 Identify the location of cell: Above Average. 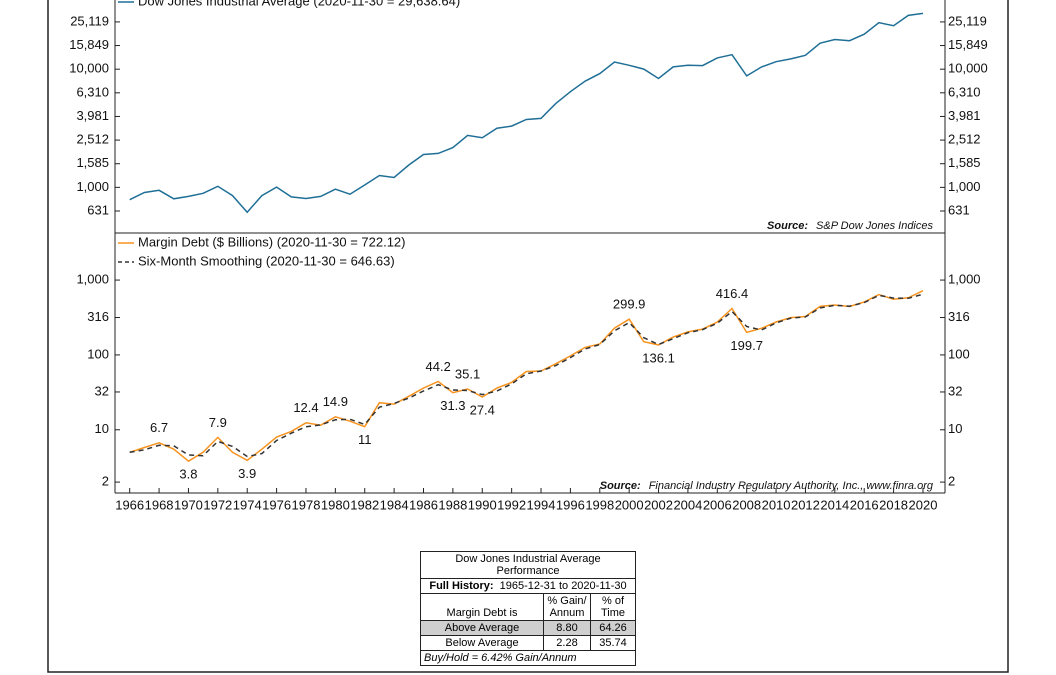
(482, 628).